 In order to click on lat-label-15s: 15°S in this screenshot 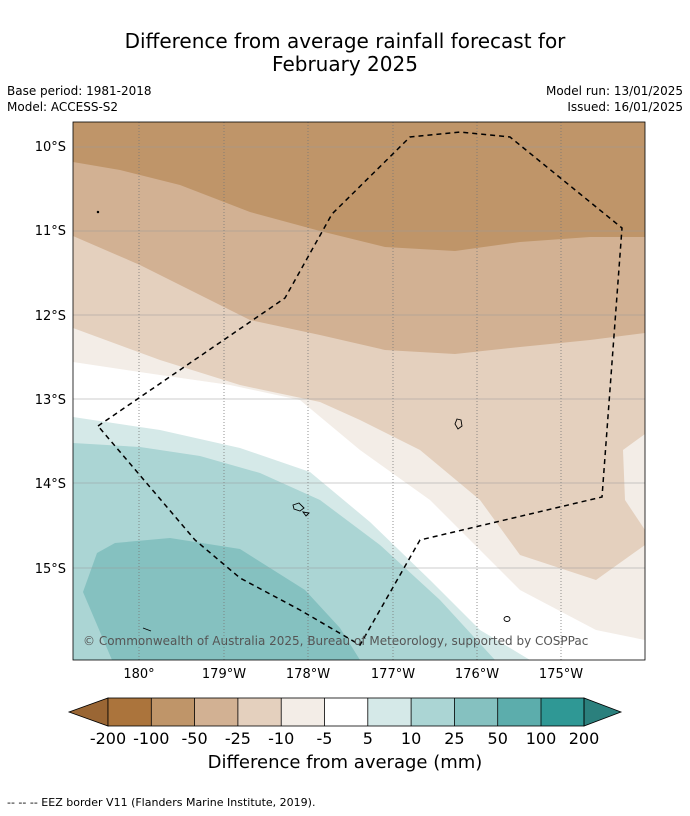, I will do `click(50, 569)`.